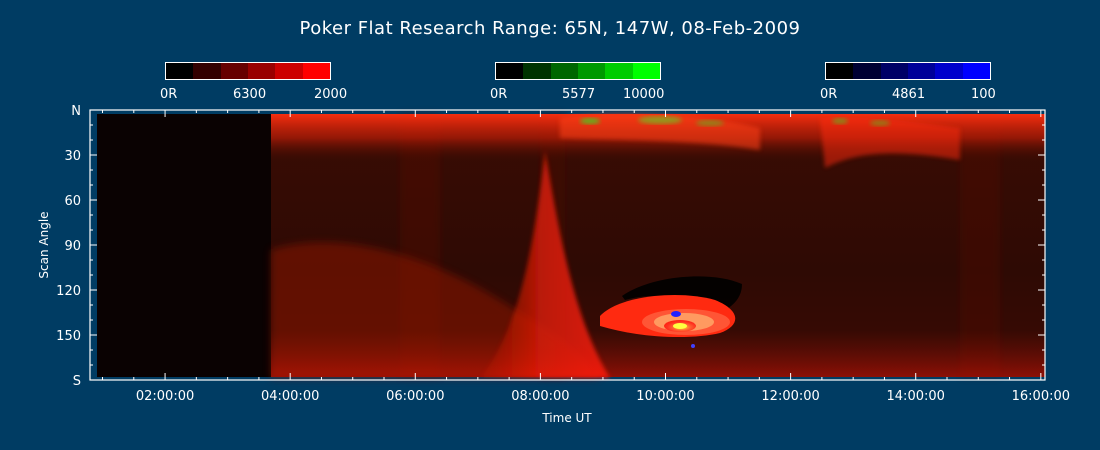 The width and height of the screenshot is (1100, 450). I want to click on colorbar-5577-name-label: 5577, so click(579, 94).